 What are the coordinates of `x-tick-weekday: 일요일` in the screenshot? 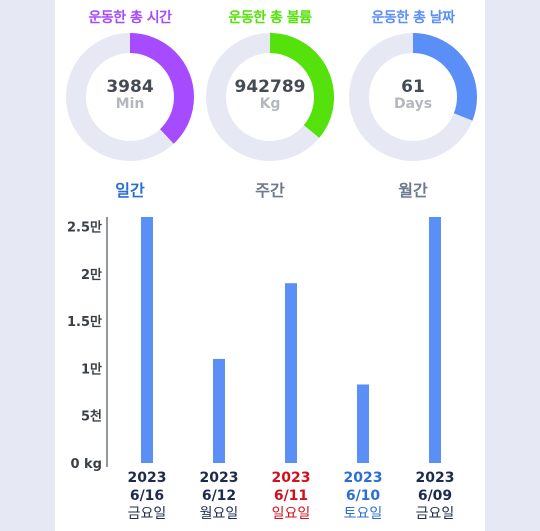 It's located at (291, 514).